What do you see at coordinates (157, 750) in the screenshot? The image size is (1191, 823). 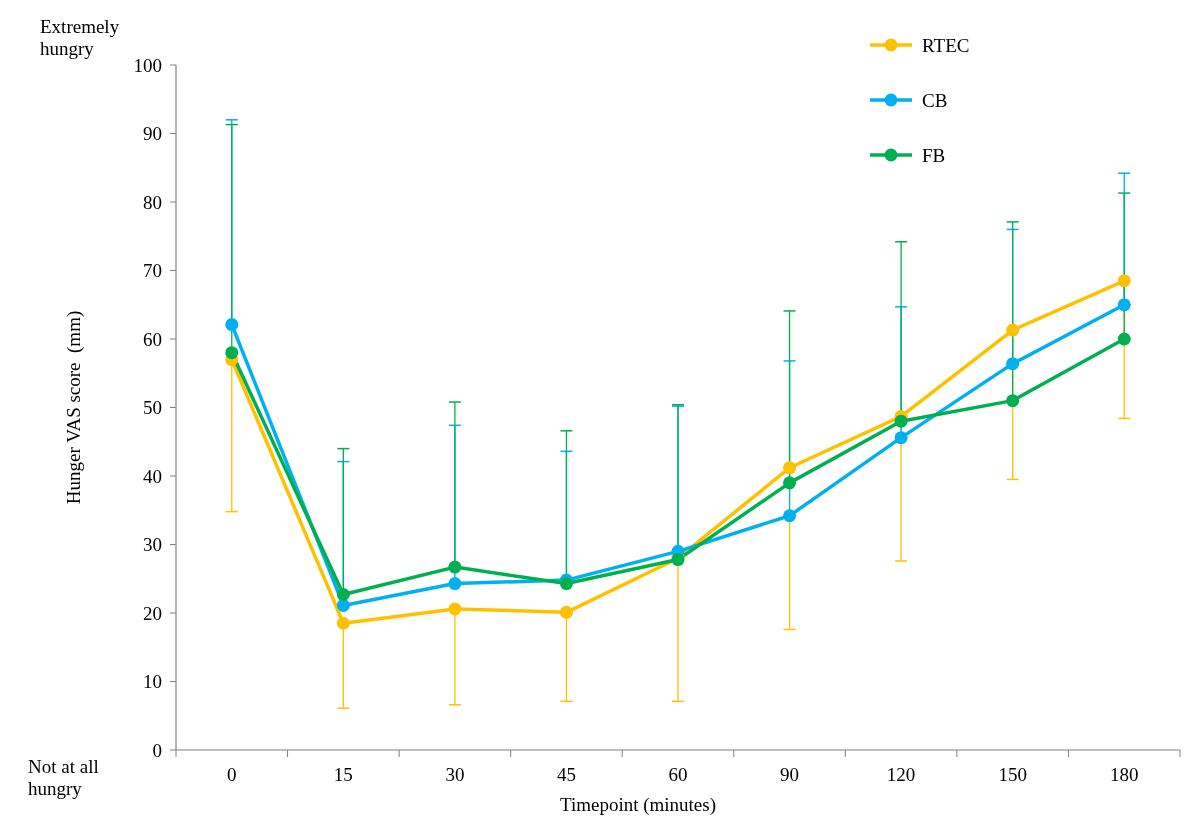 I see `y-tick-label: 0` at bounding box center [157, 750].